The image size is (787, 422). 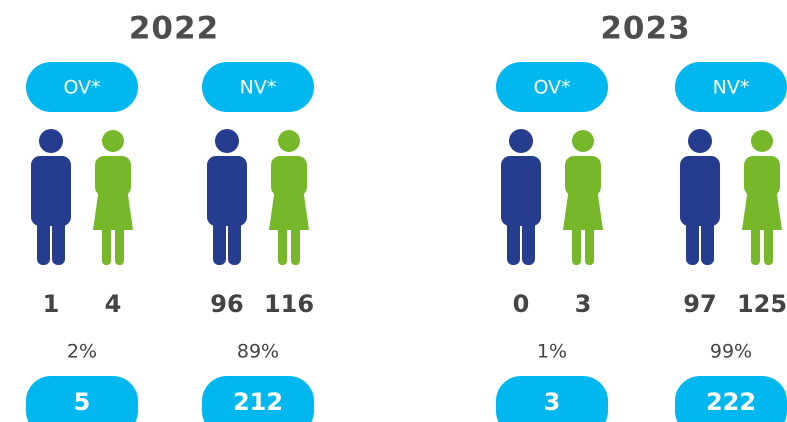 What do you see at coordinates (552, 402) in the screenshot?
I see `total: 3` at bounding box center [552, 402].